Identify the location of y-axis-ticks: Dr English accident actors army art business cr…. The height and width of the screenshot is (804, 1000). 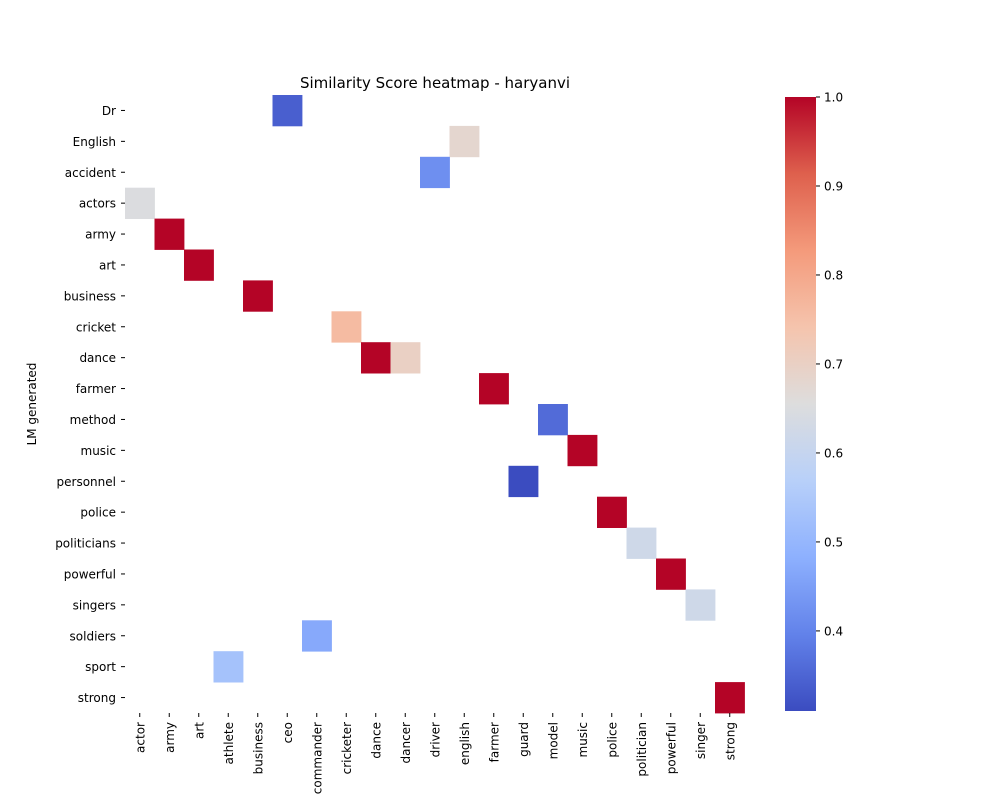
(90, 404).